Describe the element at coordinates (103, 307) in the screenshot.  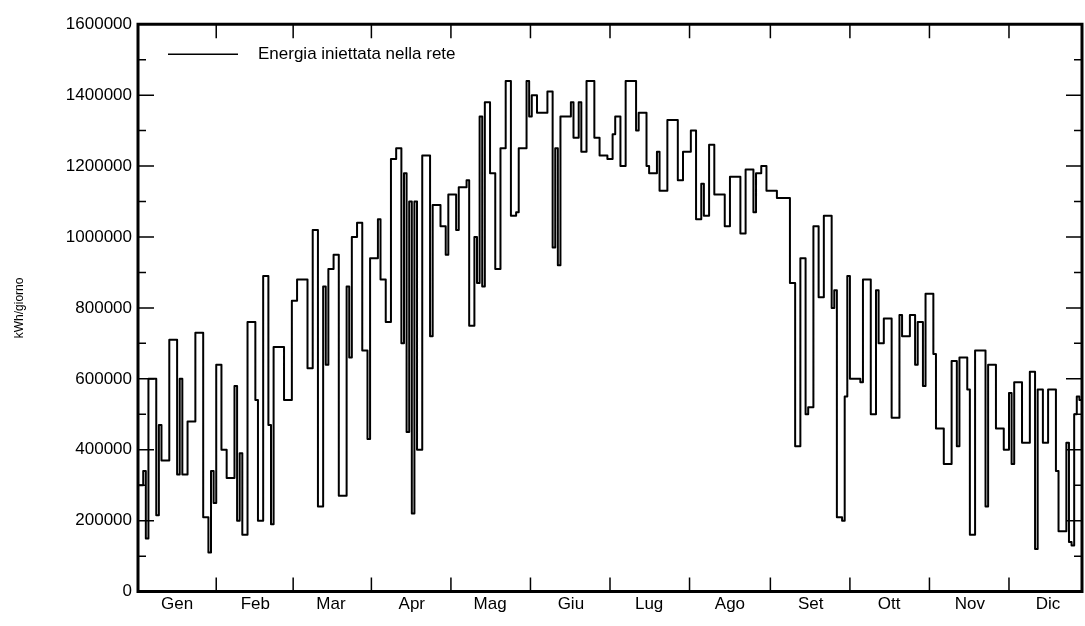
I see `y-tick-label: 800000` at that location.